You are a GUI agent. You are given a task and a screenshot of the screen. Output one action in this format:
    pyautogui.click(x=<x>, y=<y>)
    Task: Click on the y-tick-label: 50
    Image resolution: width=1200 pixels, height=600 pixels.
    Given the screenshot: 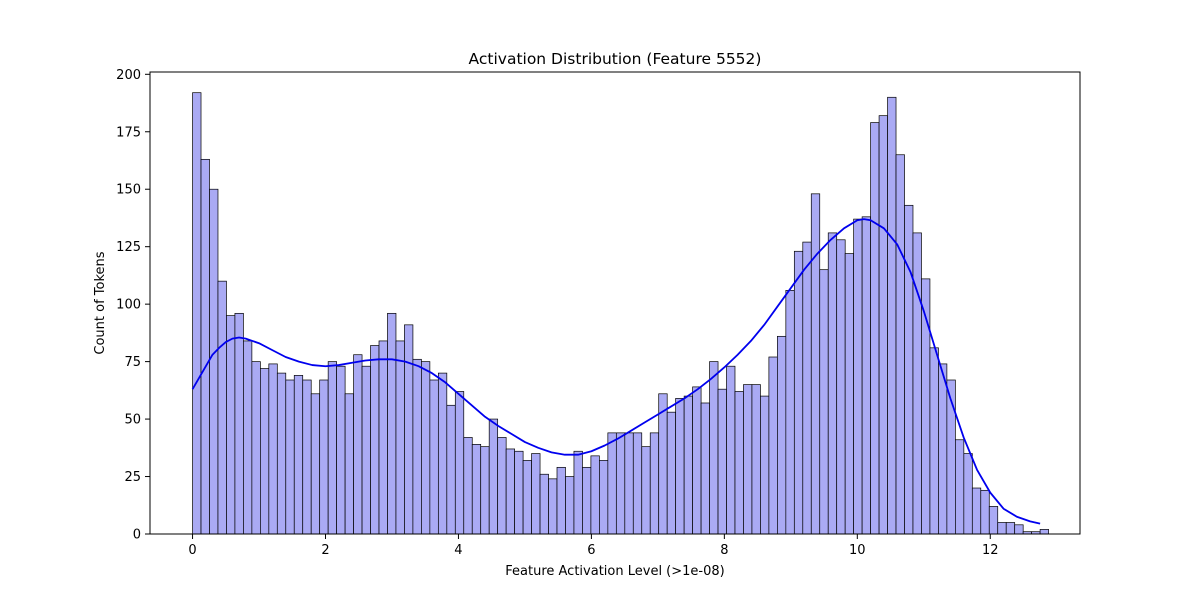 What is the action you would take?
    pyautogui.click(x=132, y=420)
    